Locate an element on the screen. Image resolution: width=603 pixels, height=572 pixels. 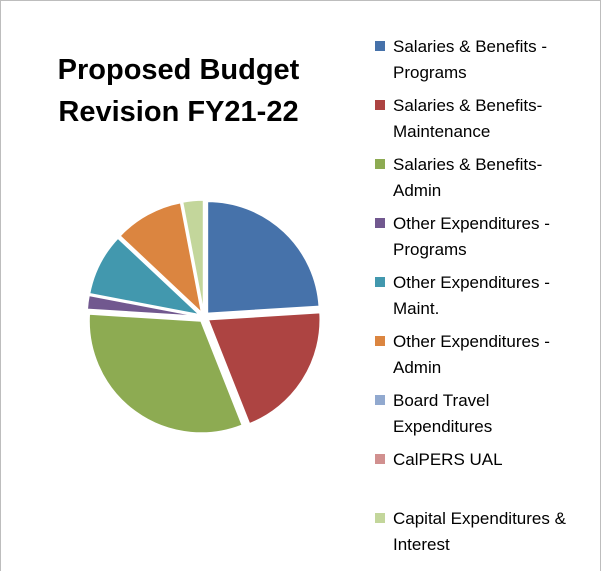
legend-item: Salaries & Benefits-Admin is located at coordinates (482, 181).